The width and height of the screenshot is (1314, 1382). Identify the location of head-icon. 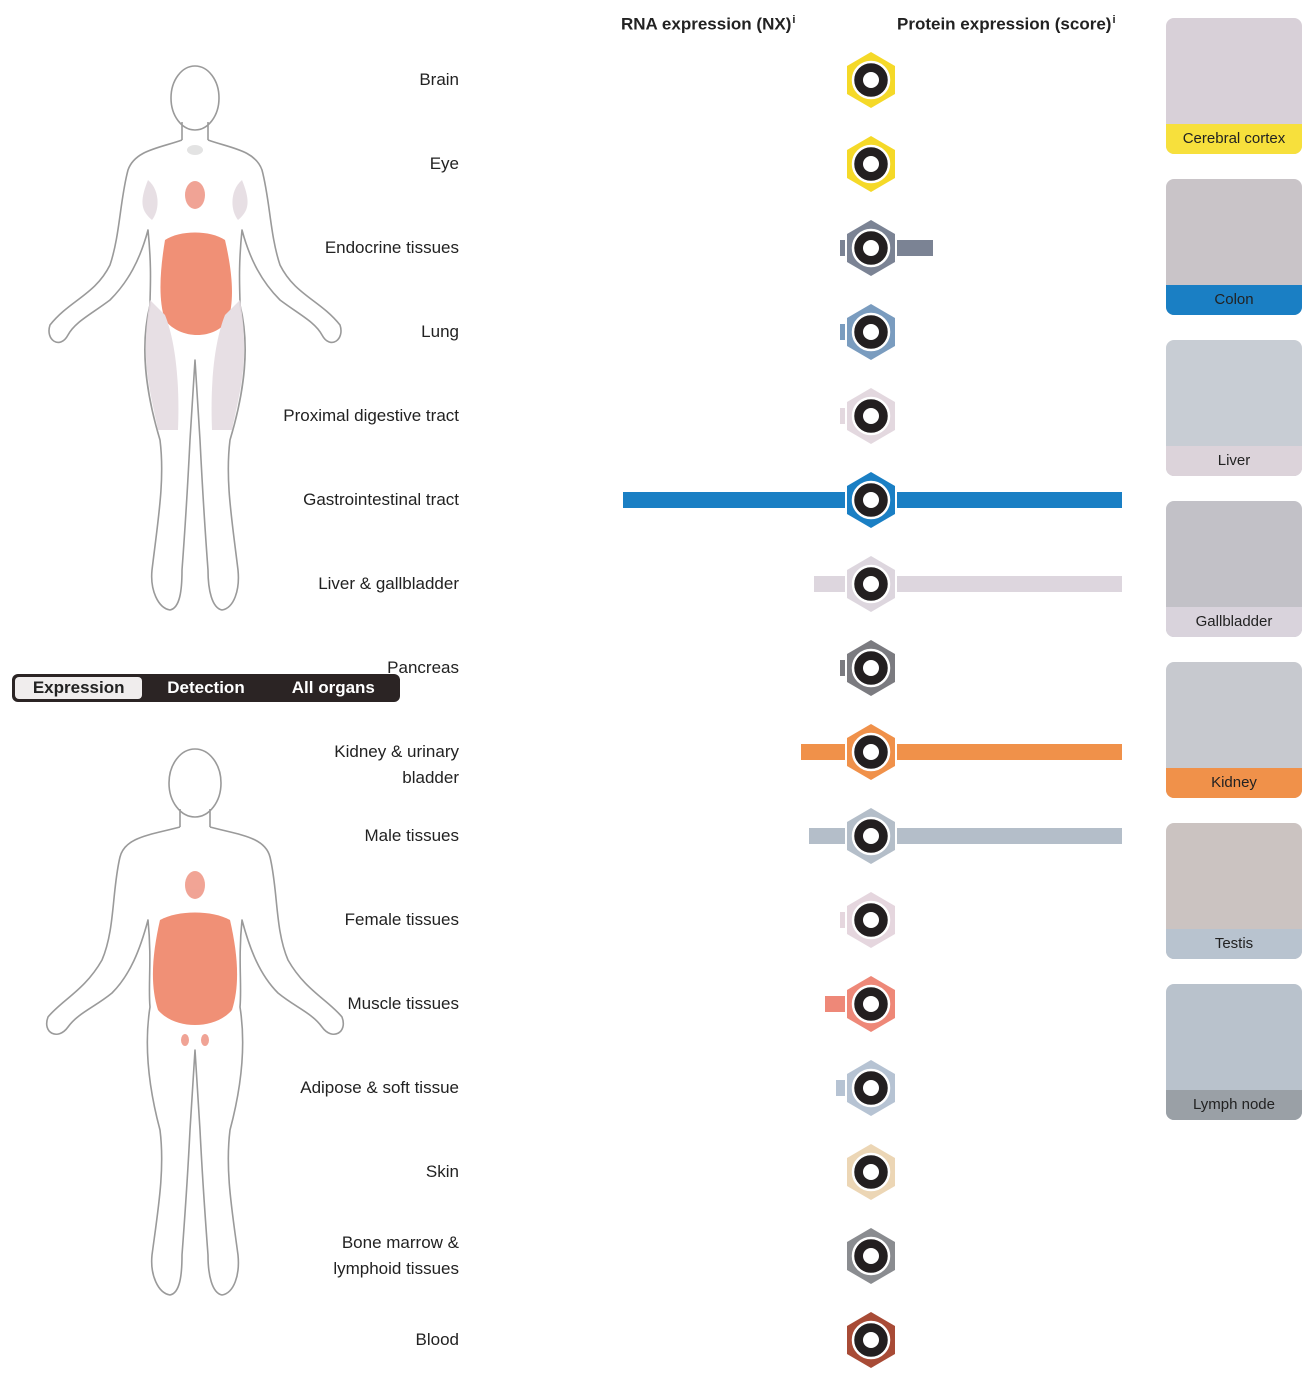
(871, 416).